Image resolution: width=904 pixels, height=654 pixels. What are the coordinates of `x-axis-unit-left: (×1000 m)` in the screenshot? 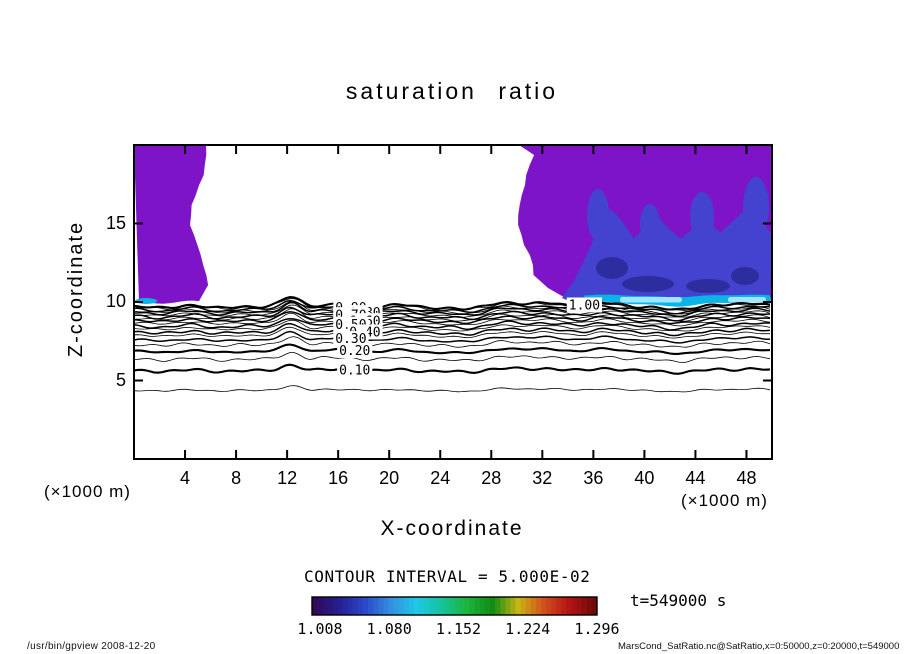 It's located at (87, 491).